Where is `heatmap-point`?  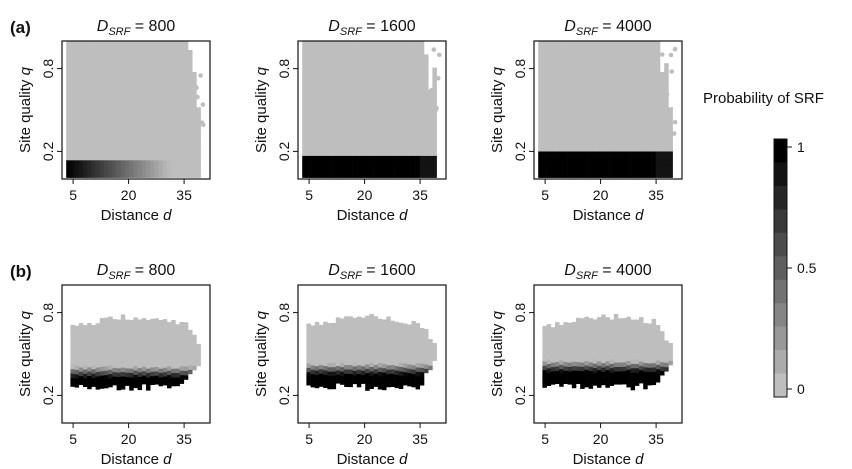
heatmap-point is located at coordinates (195, 86).